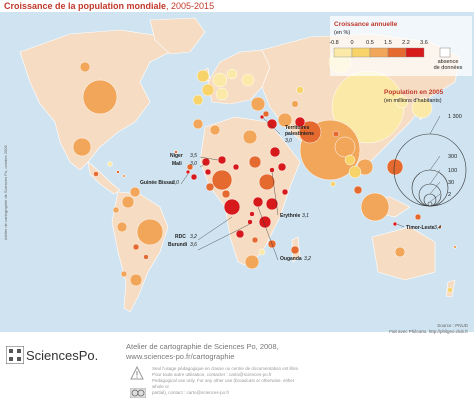 The height and width of the screenshot is (404, 474). Describe the element at coordinates (262, 252) in the screenshot. I see `zimbabwe-circle` at that location.